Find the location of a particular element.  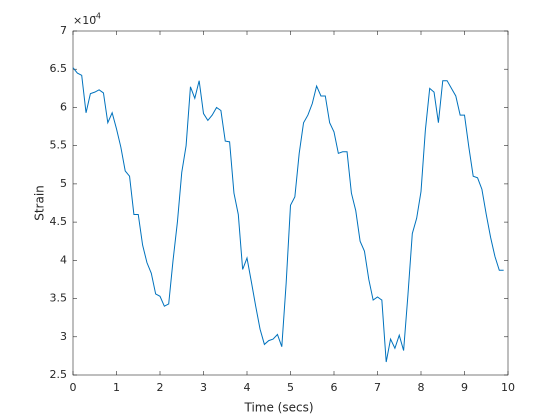

y-tick-label: 2.5 is located at coordinates (59, 374).